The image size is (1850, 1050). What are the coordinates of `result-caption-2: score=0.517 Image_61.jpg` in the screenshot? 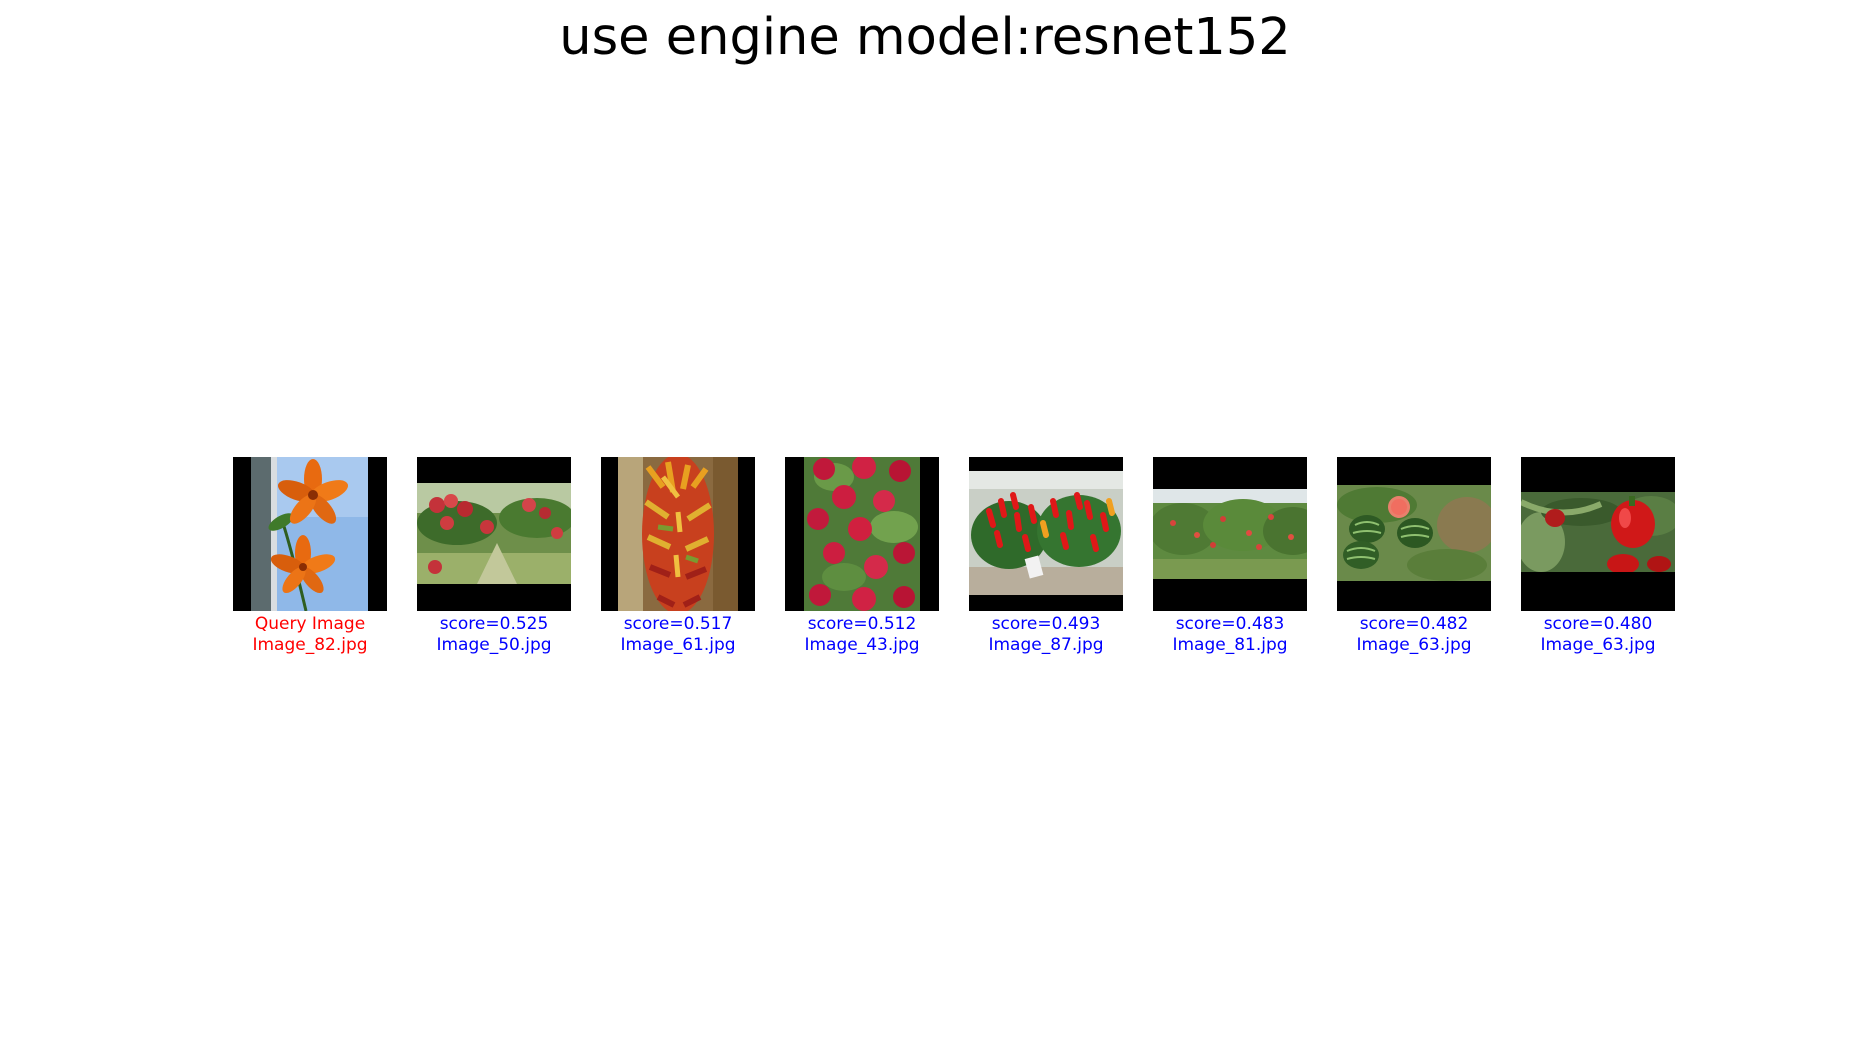 It's located at (678, 635).